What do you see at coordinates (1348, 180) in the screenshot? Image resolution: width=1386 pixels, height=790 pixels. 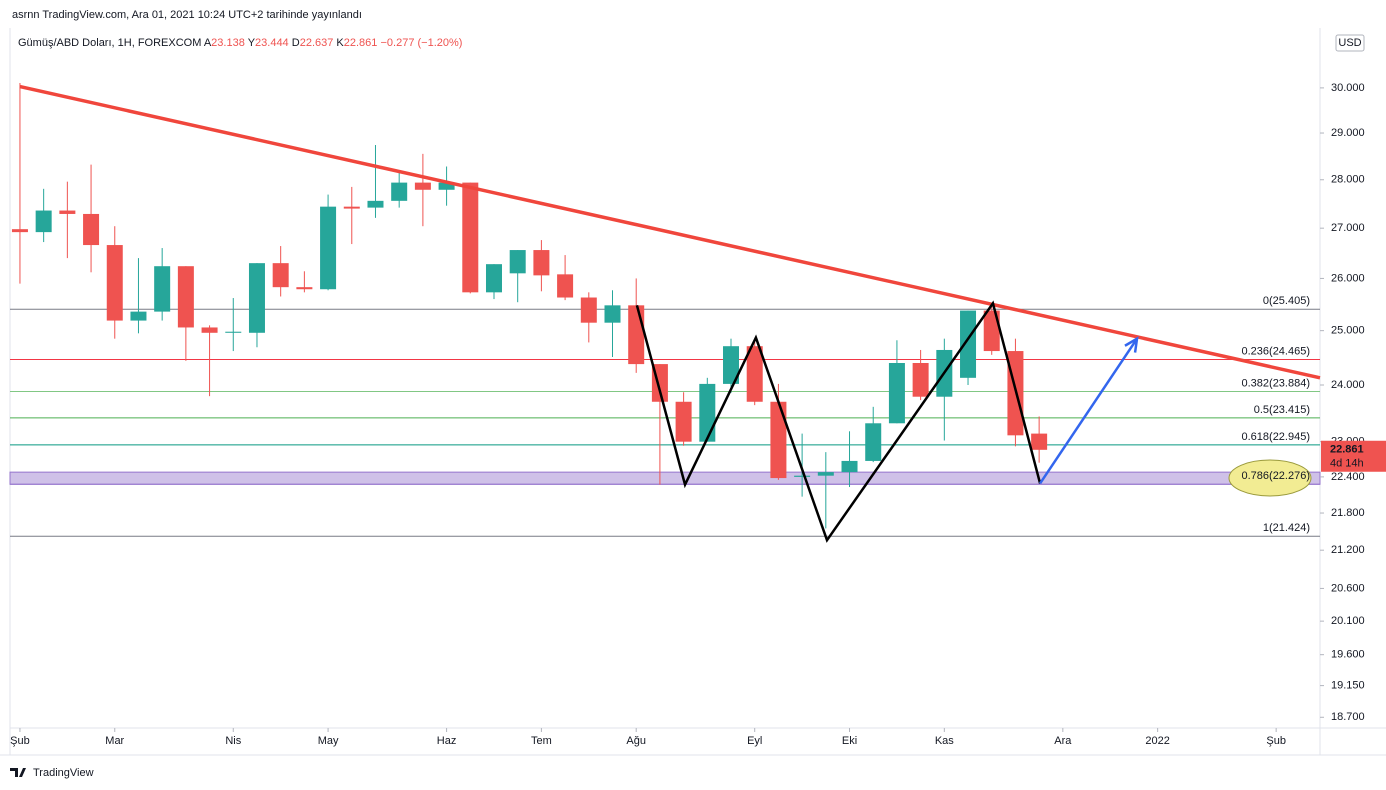 I see `y-tick-label: 28.000` at bounding box center [1348, 180].